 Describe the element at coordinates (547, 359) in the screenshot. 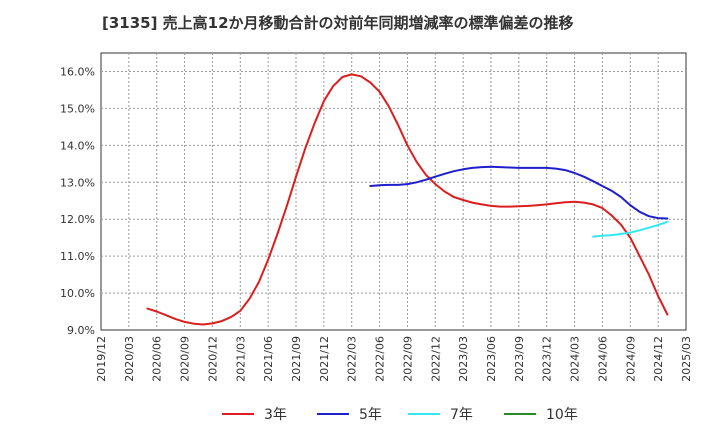

I see `x-tick-label: 2023/12` at that location.